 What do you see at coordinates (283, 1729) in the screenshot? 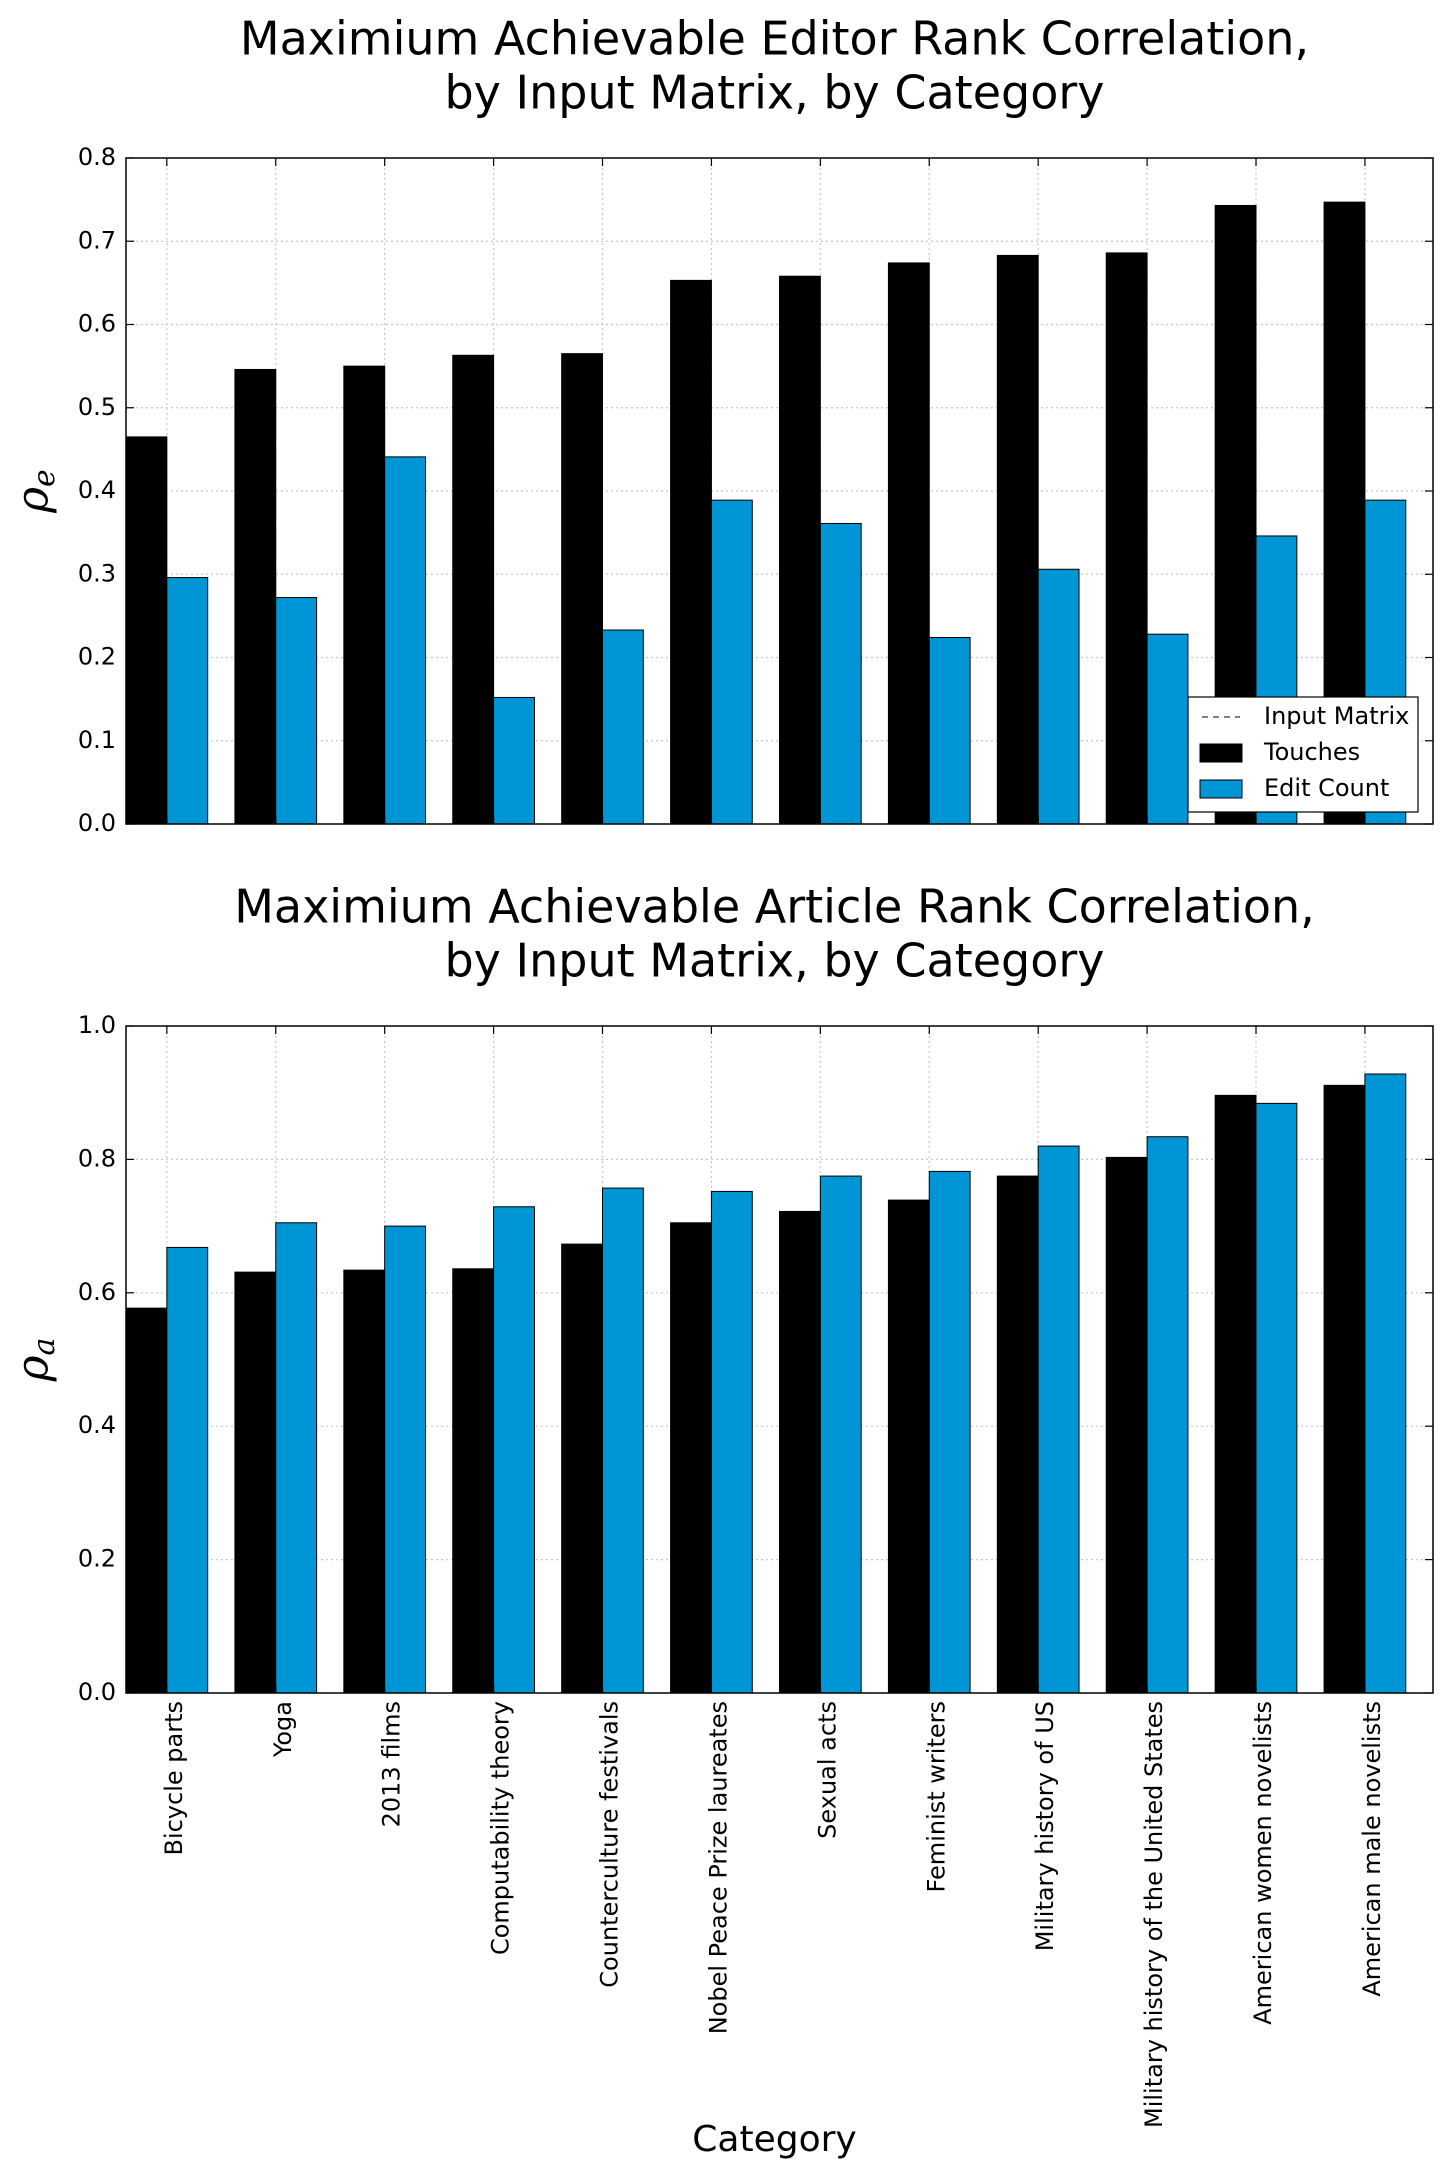
I see `x-category-label: Yoga` at bounding box center [283, 1729].